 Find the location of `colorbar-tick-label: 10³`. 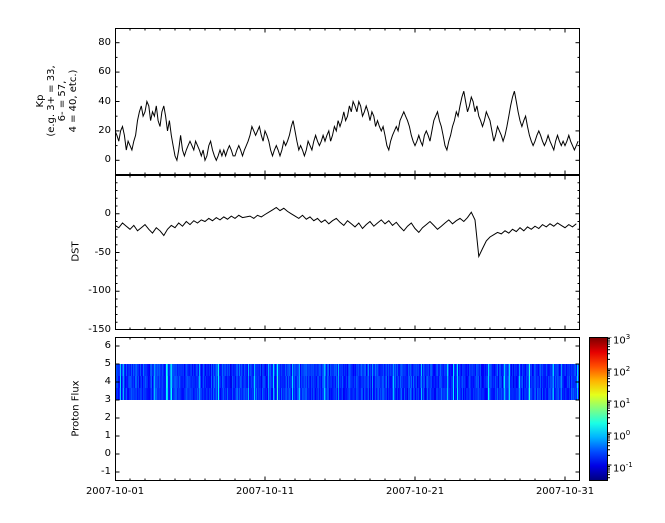

colorbar-tick-label: 10³ is located at coordinates (622, 340).